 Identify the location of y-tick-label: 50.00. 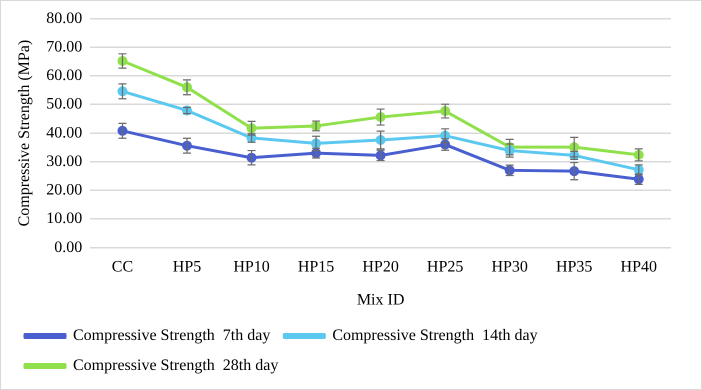
(64, 104).